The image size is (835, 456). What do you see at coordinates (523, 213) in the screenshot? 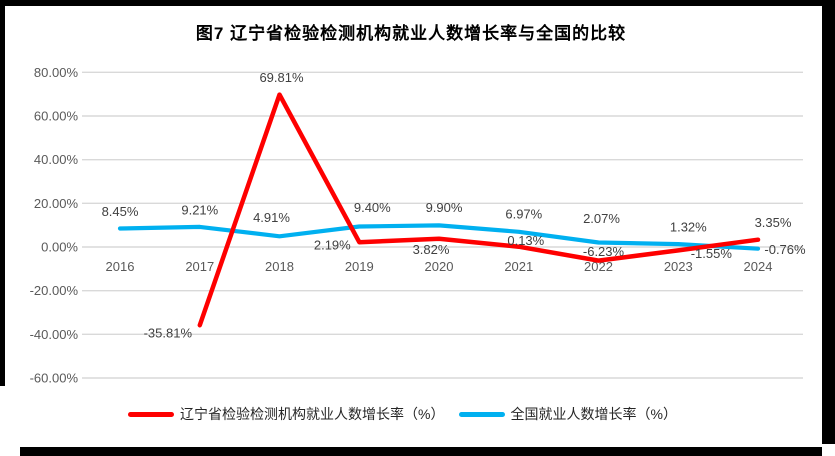
I see `data-label: 6.97%` at bounding box center [523, 213].